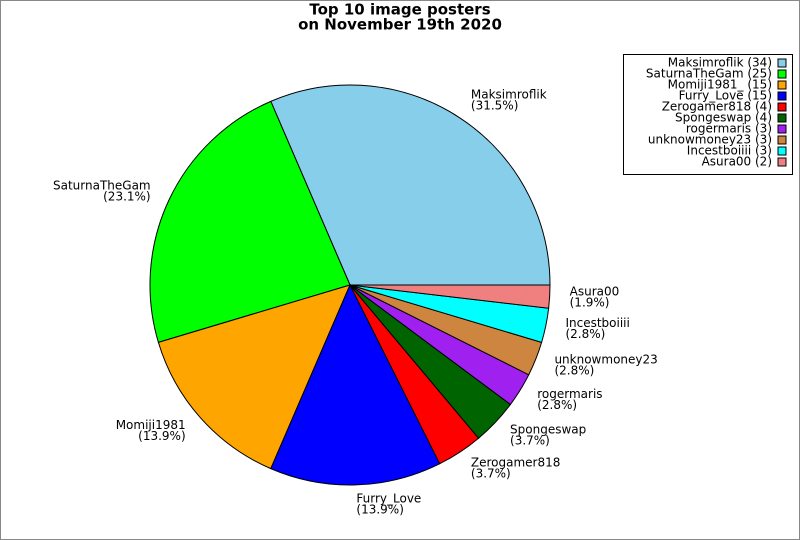 The image size is (800, 540). What do you see at coordinates (126, 197) in the screenshot?
I see `slice-percent: (23.1%)` at bounding box center [126, 197].